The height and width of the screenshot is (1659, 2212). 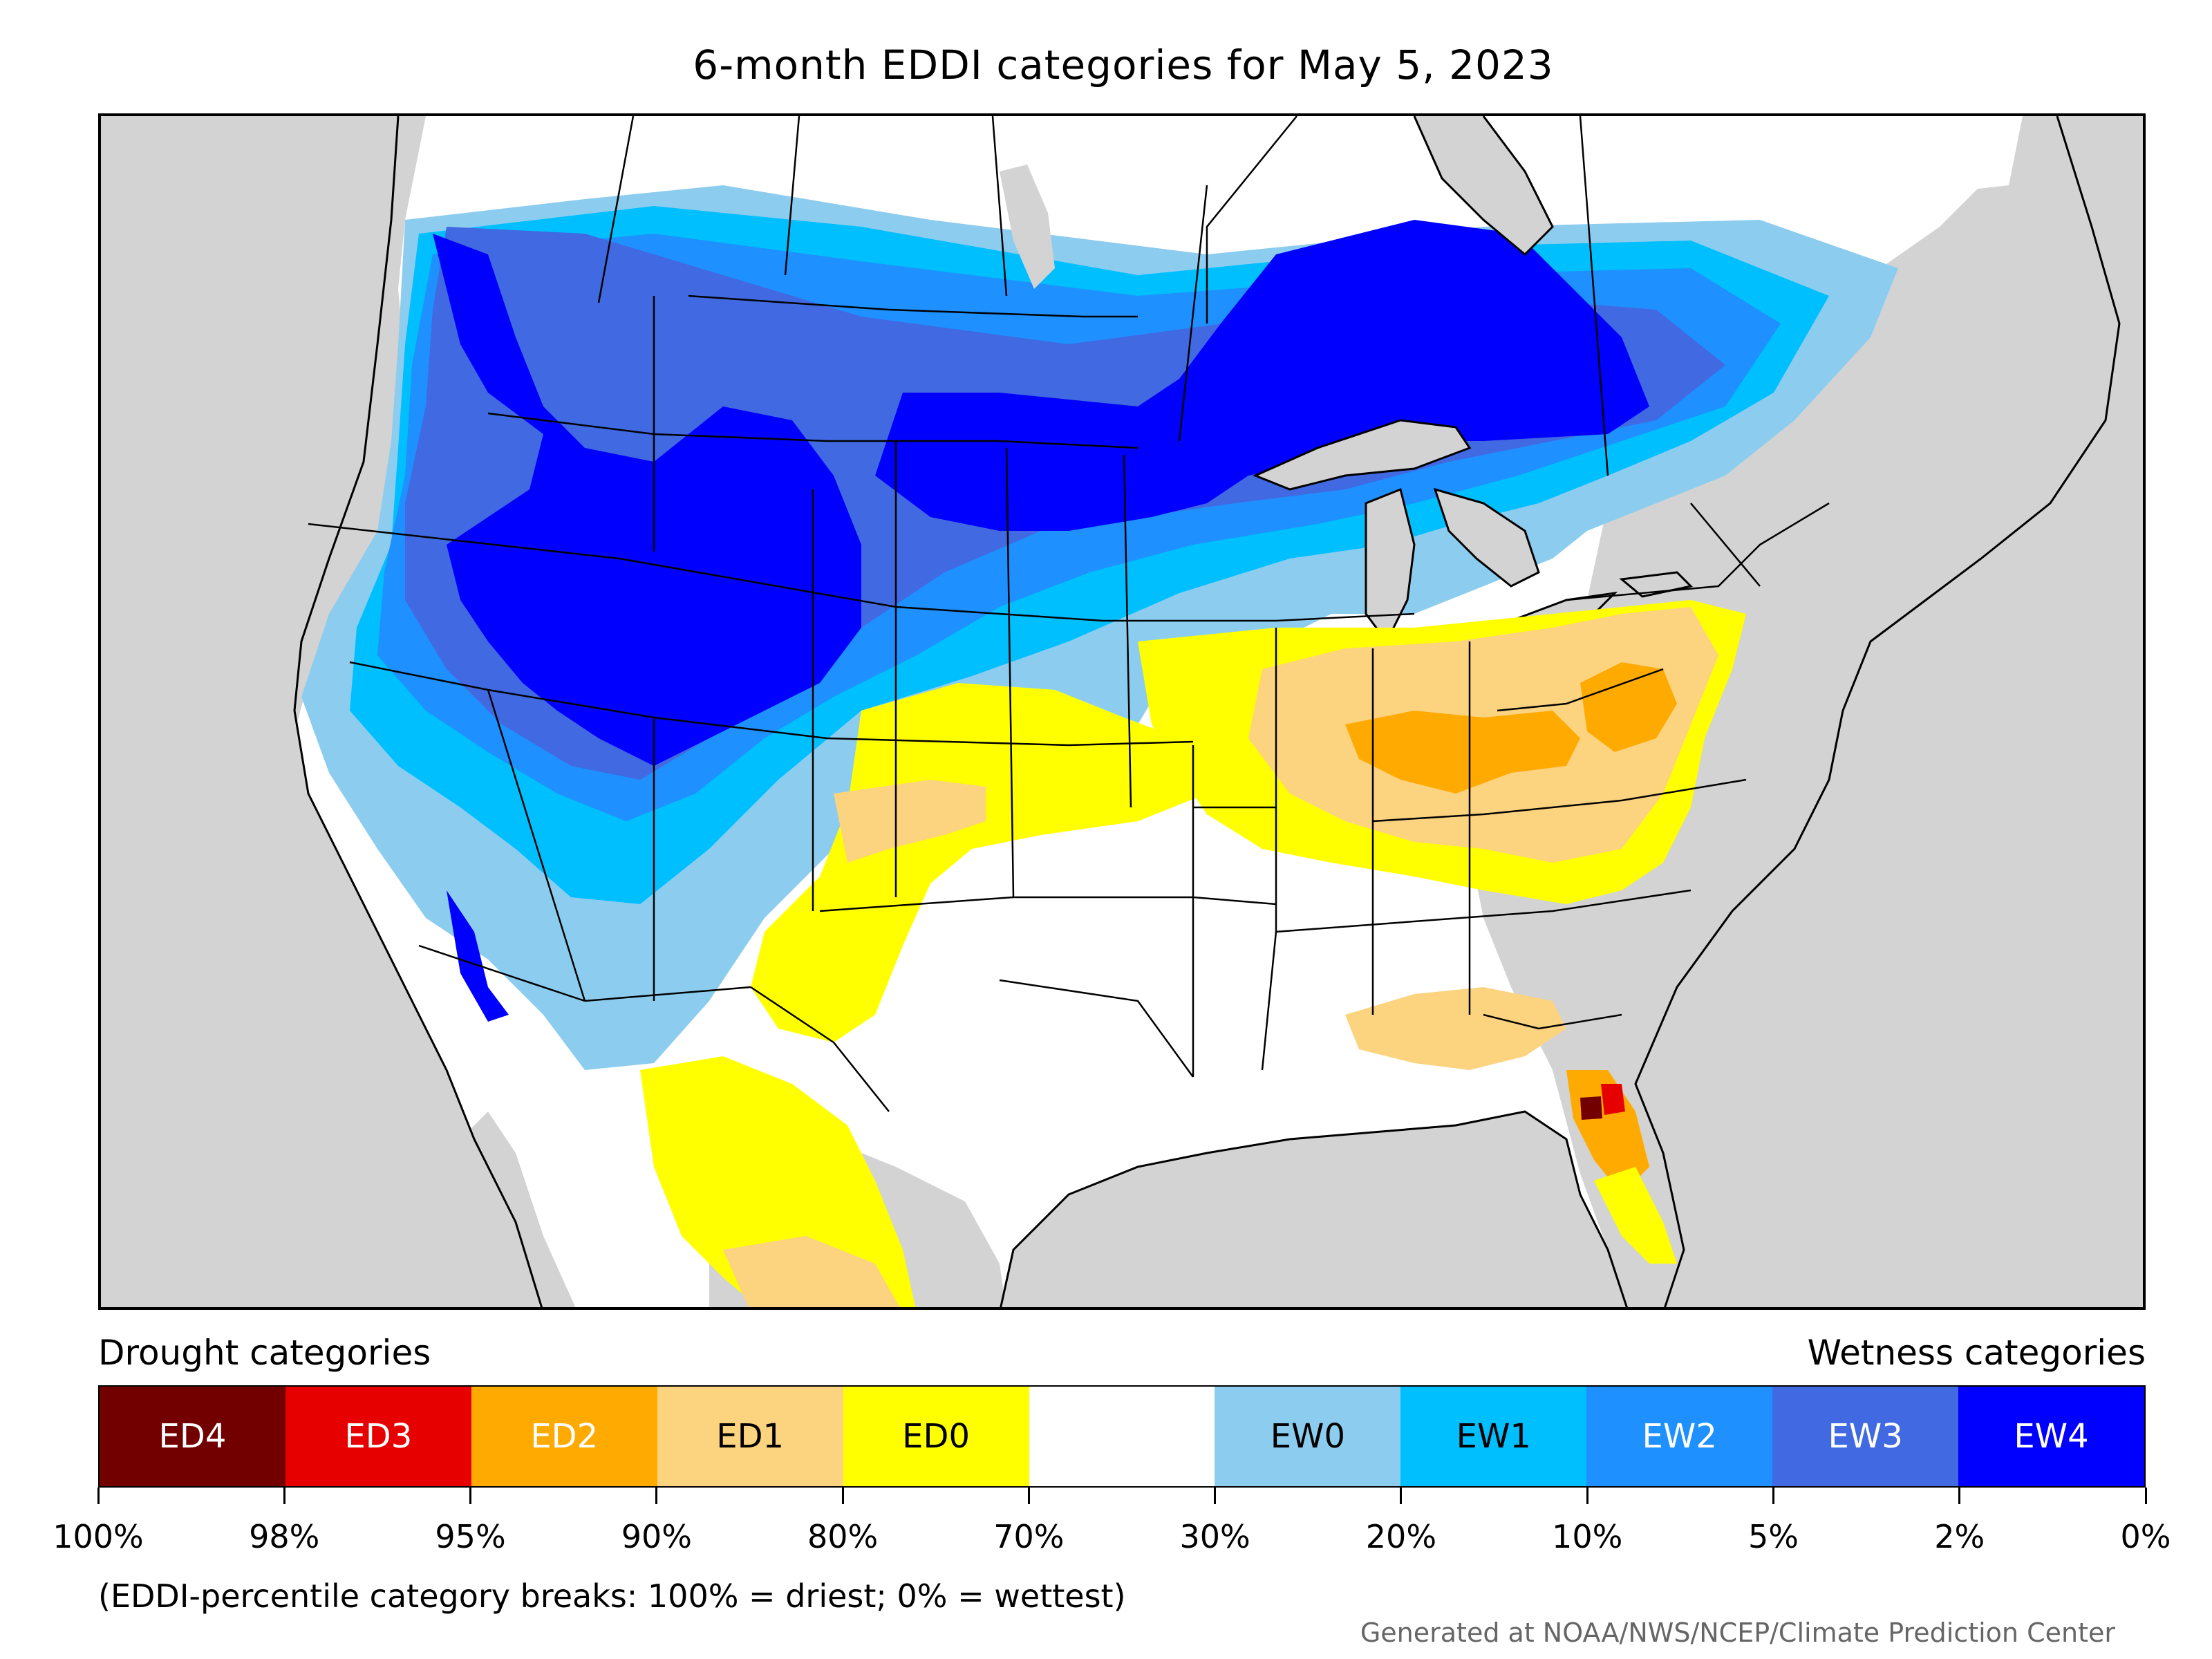 What do you see at coordinates (264, 1353) in the screenshot?
I see `drought-categories-label: Drought categories` at bounding box center [264, 1353].